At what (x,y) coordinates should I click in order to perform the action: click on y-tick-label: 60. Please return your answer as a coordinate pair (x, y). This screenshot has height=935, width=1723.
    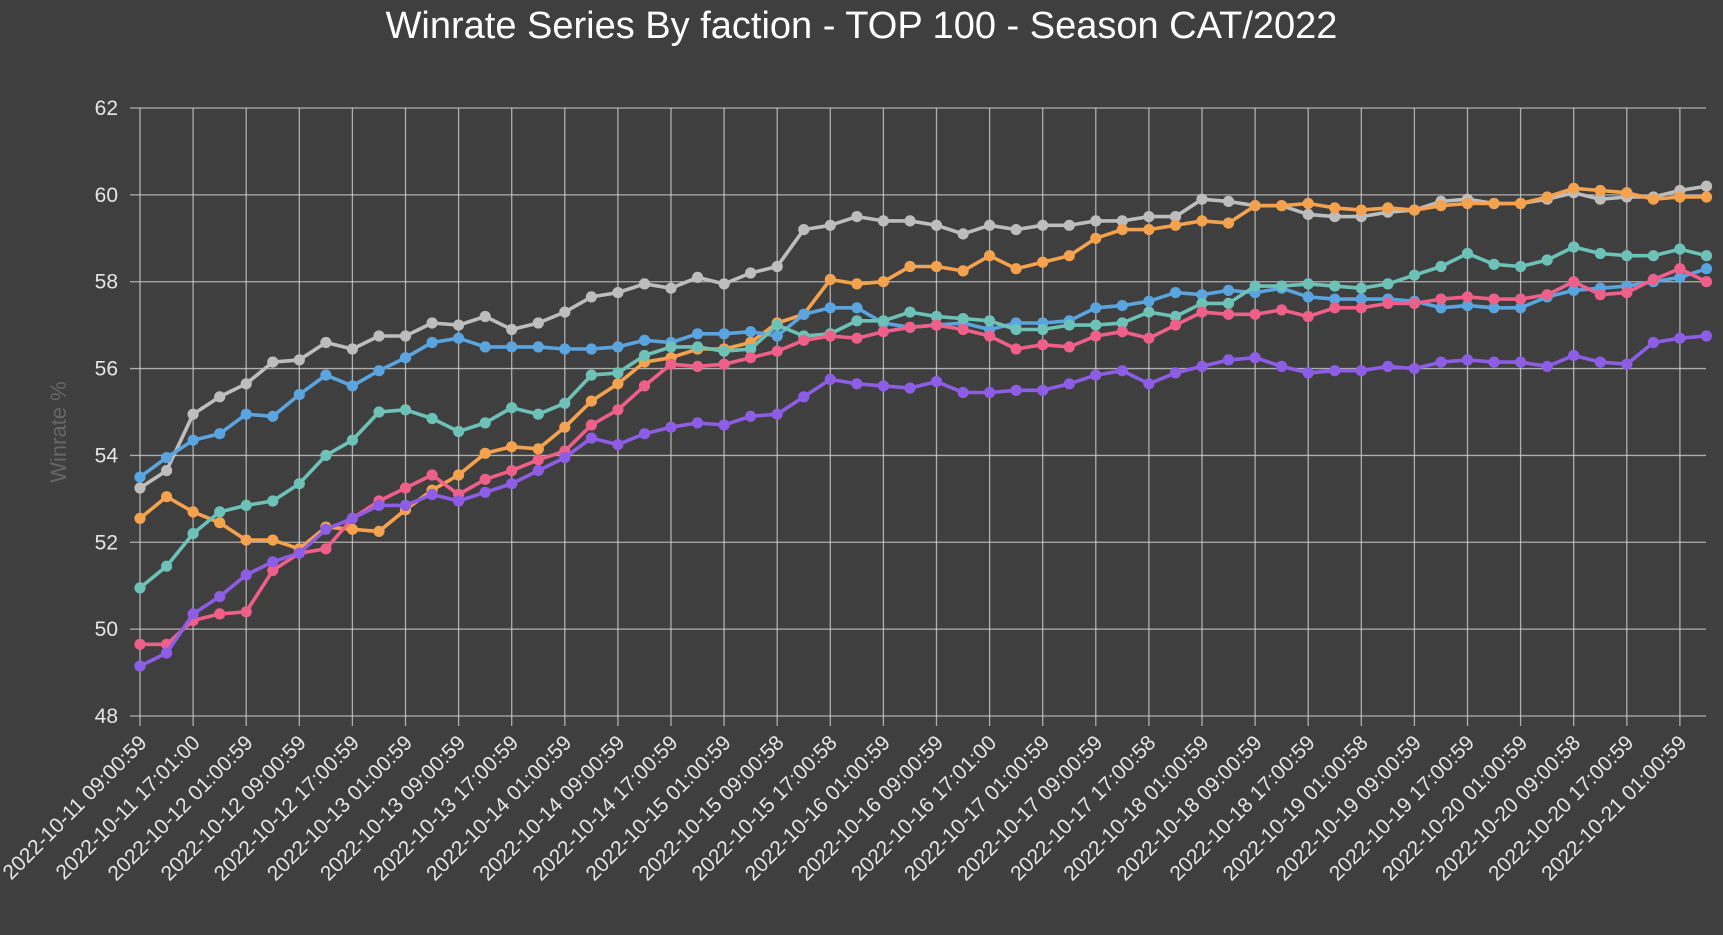
    Looking at the image, I should click on (106, 195).